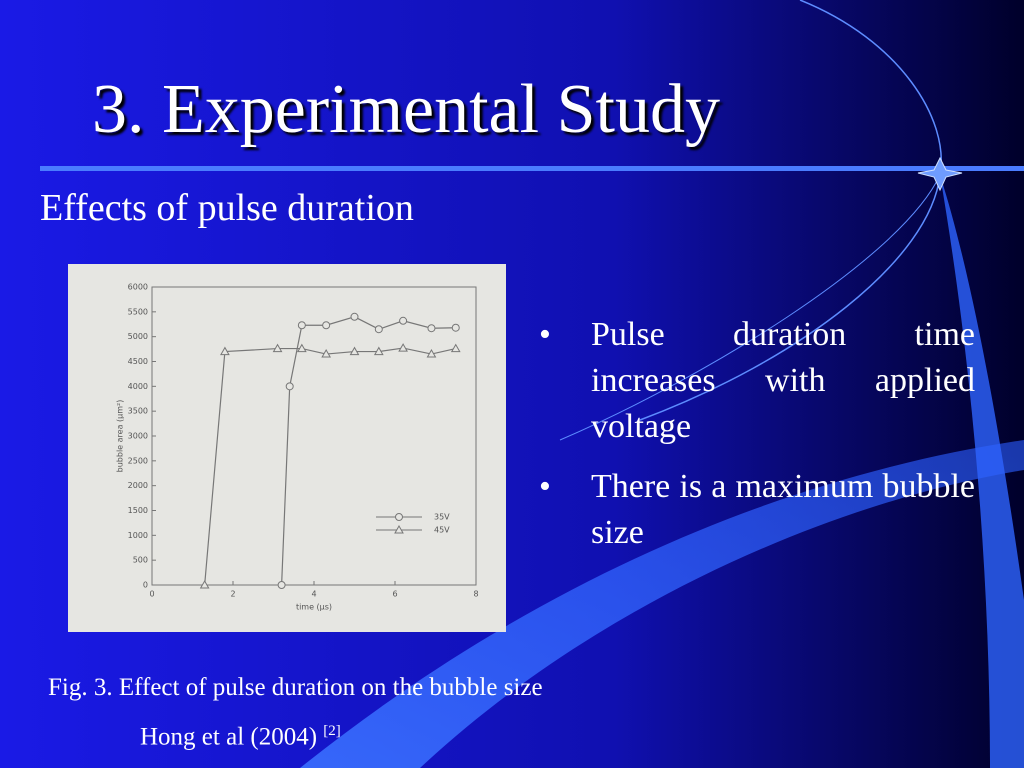 The image size is (1024, 768). Describe the element at coordinates (138, 287) in the screenshot. I see `y-tick-label: 6000` at that location.